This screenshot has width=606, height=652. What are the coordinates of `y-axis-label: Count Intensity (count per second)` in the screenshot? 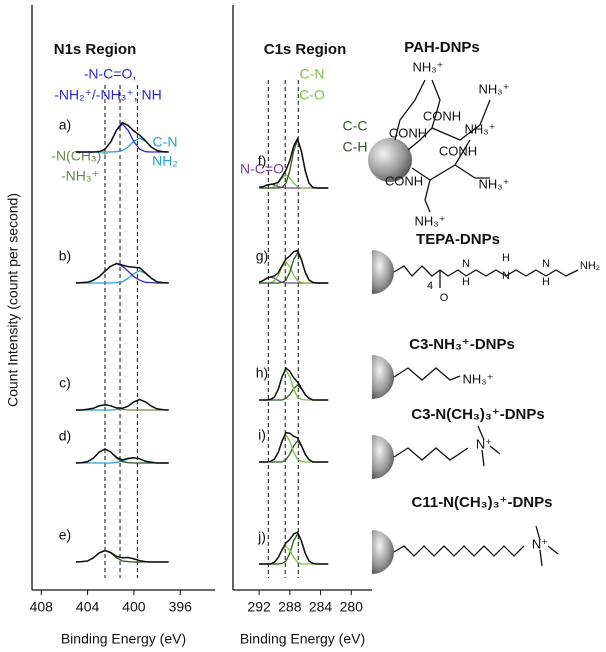 It's located at (13, 300).